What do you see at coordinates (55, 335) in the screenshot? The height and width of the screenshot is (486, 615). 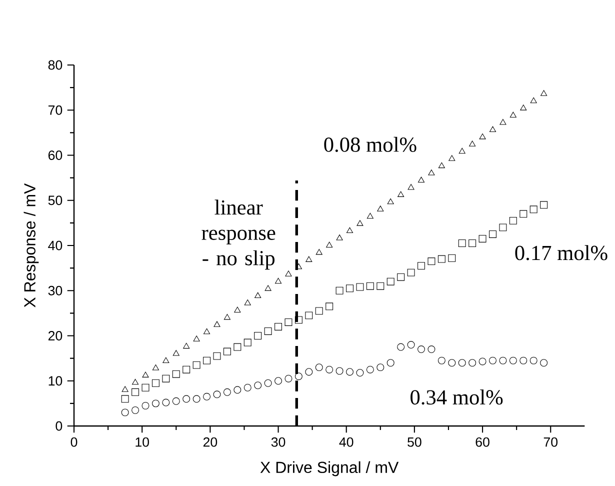 I see `y-tick-label: 20` at bounding box center [55, 335].